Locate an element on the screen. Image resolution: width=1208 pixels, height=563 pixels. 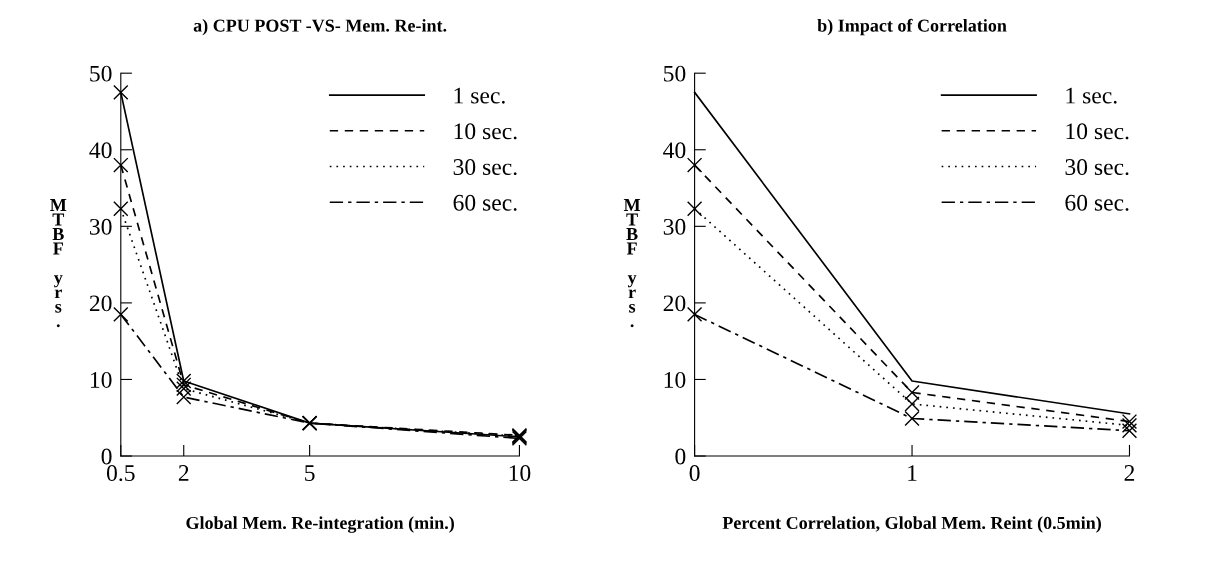
x-tick-label: 5 is located at coordinates (310, 473).